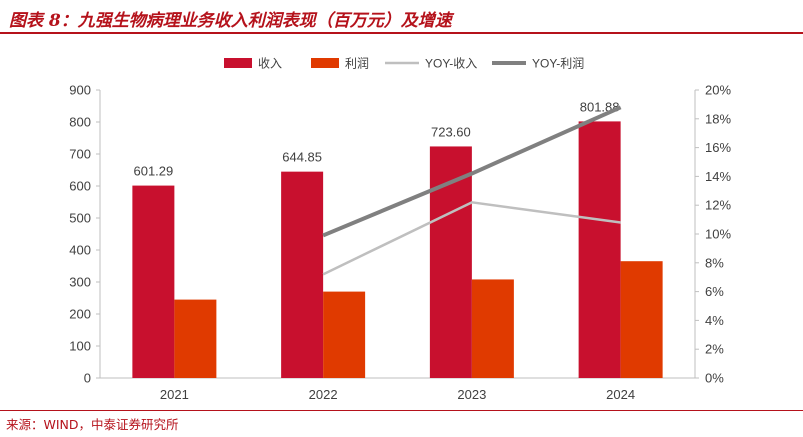 Image resolution: width=803 pixels, height=437 pixels. I want to click on y2-tick-label: 12%, so click(718, 205).